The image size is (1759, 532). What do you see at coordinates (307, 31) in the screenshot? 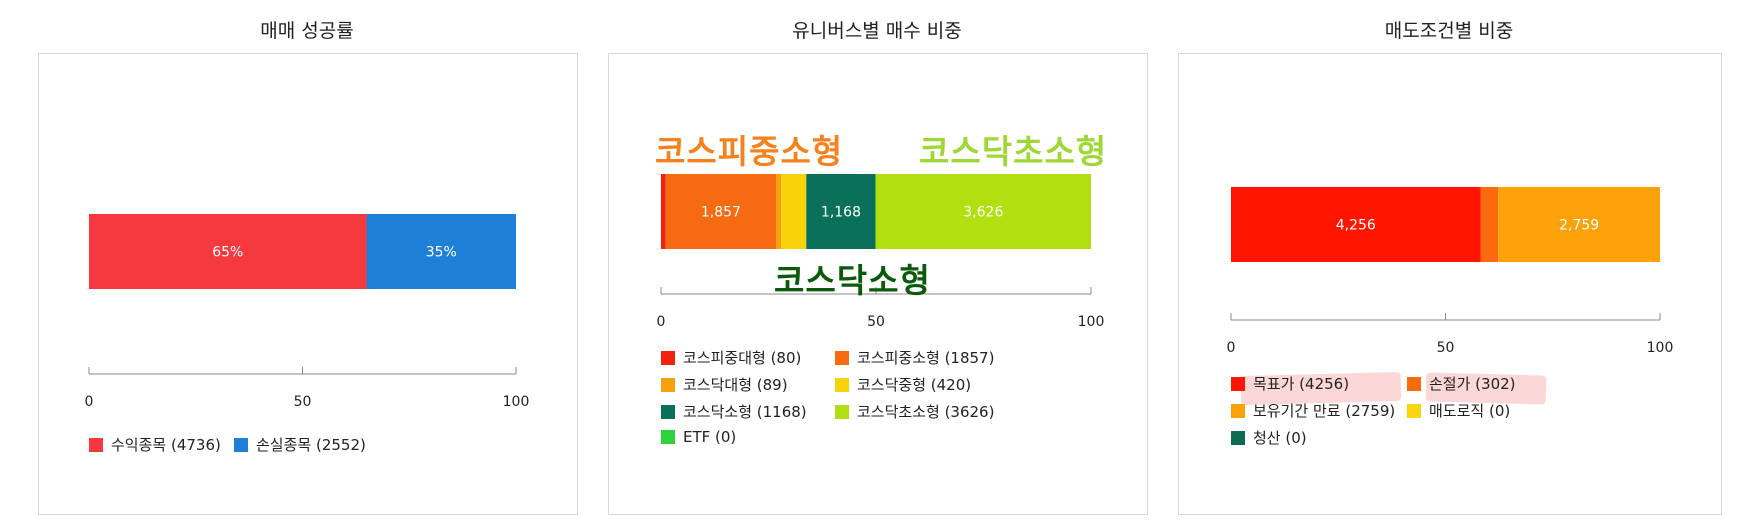
I see `chart1-title: 매매 성공률` at bounding box center [307, 31].